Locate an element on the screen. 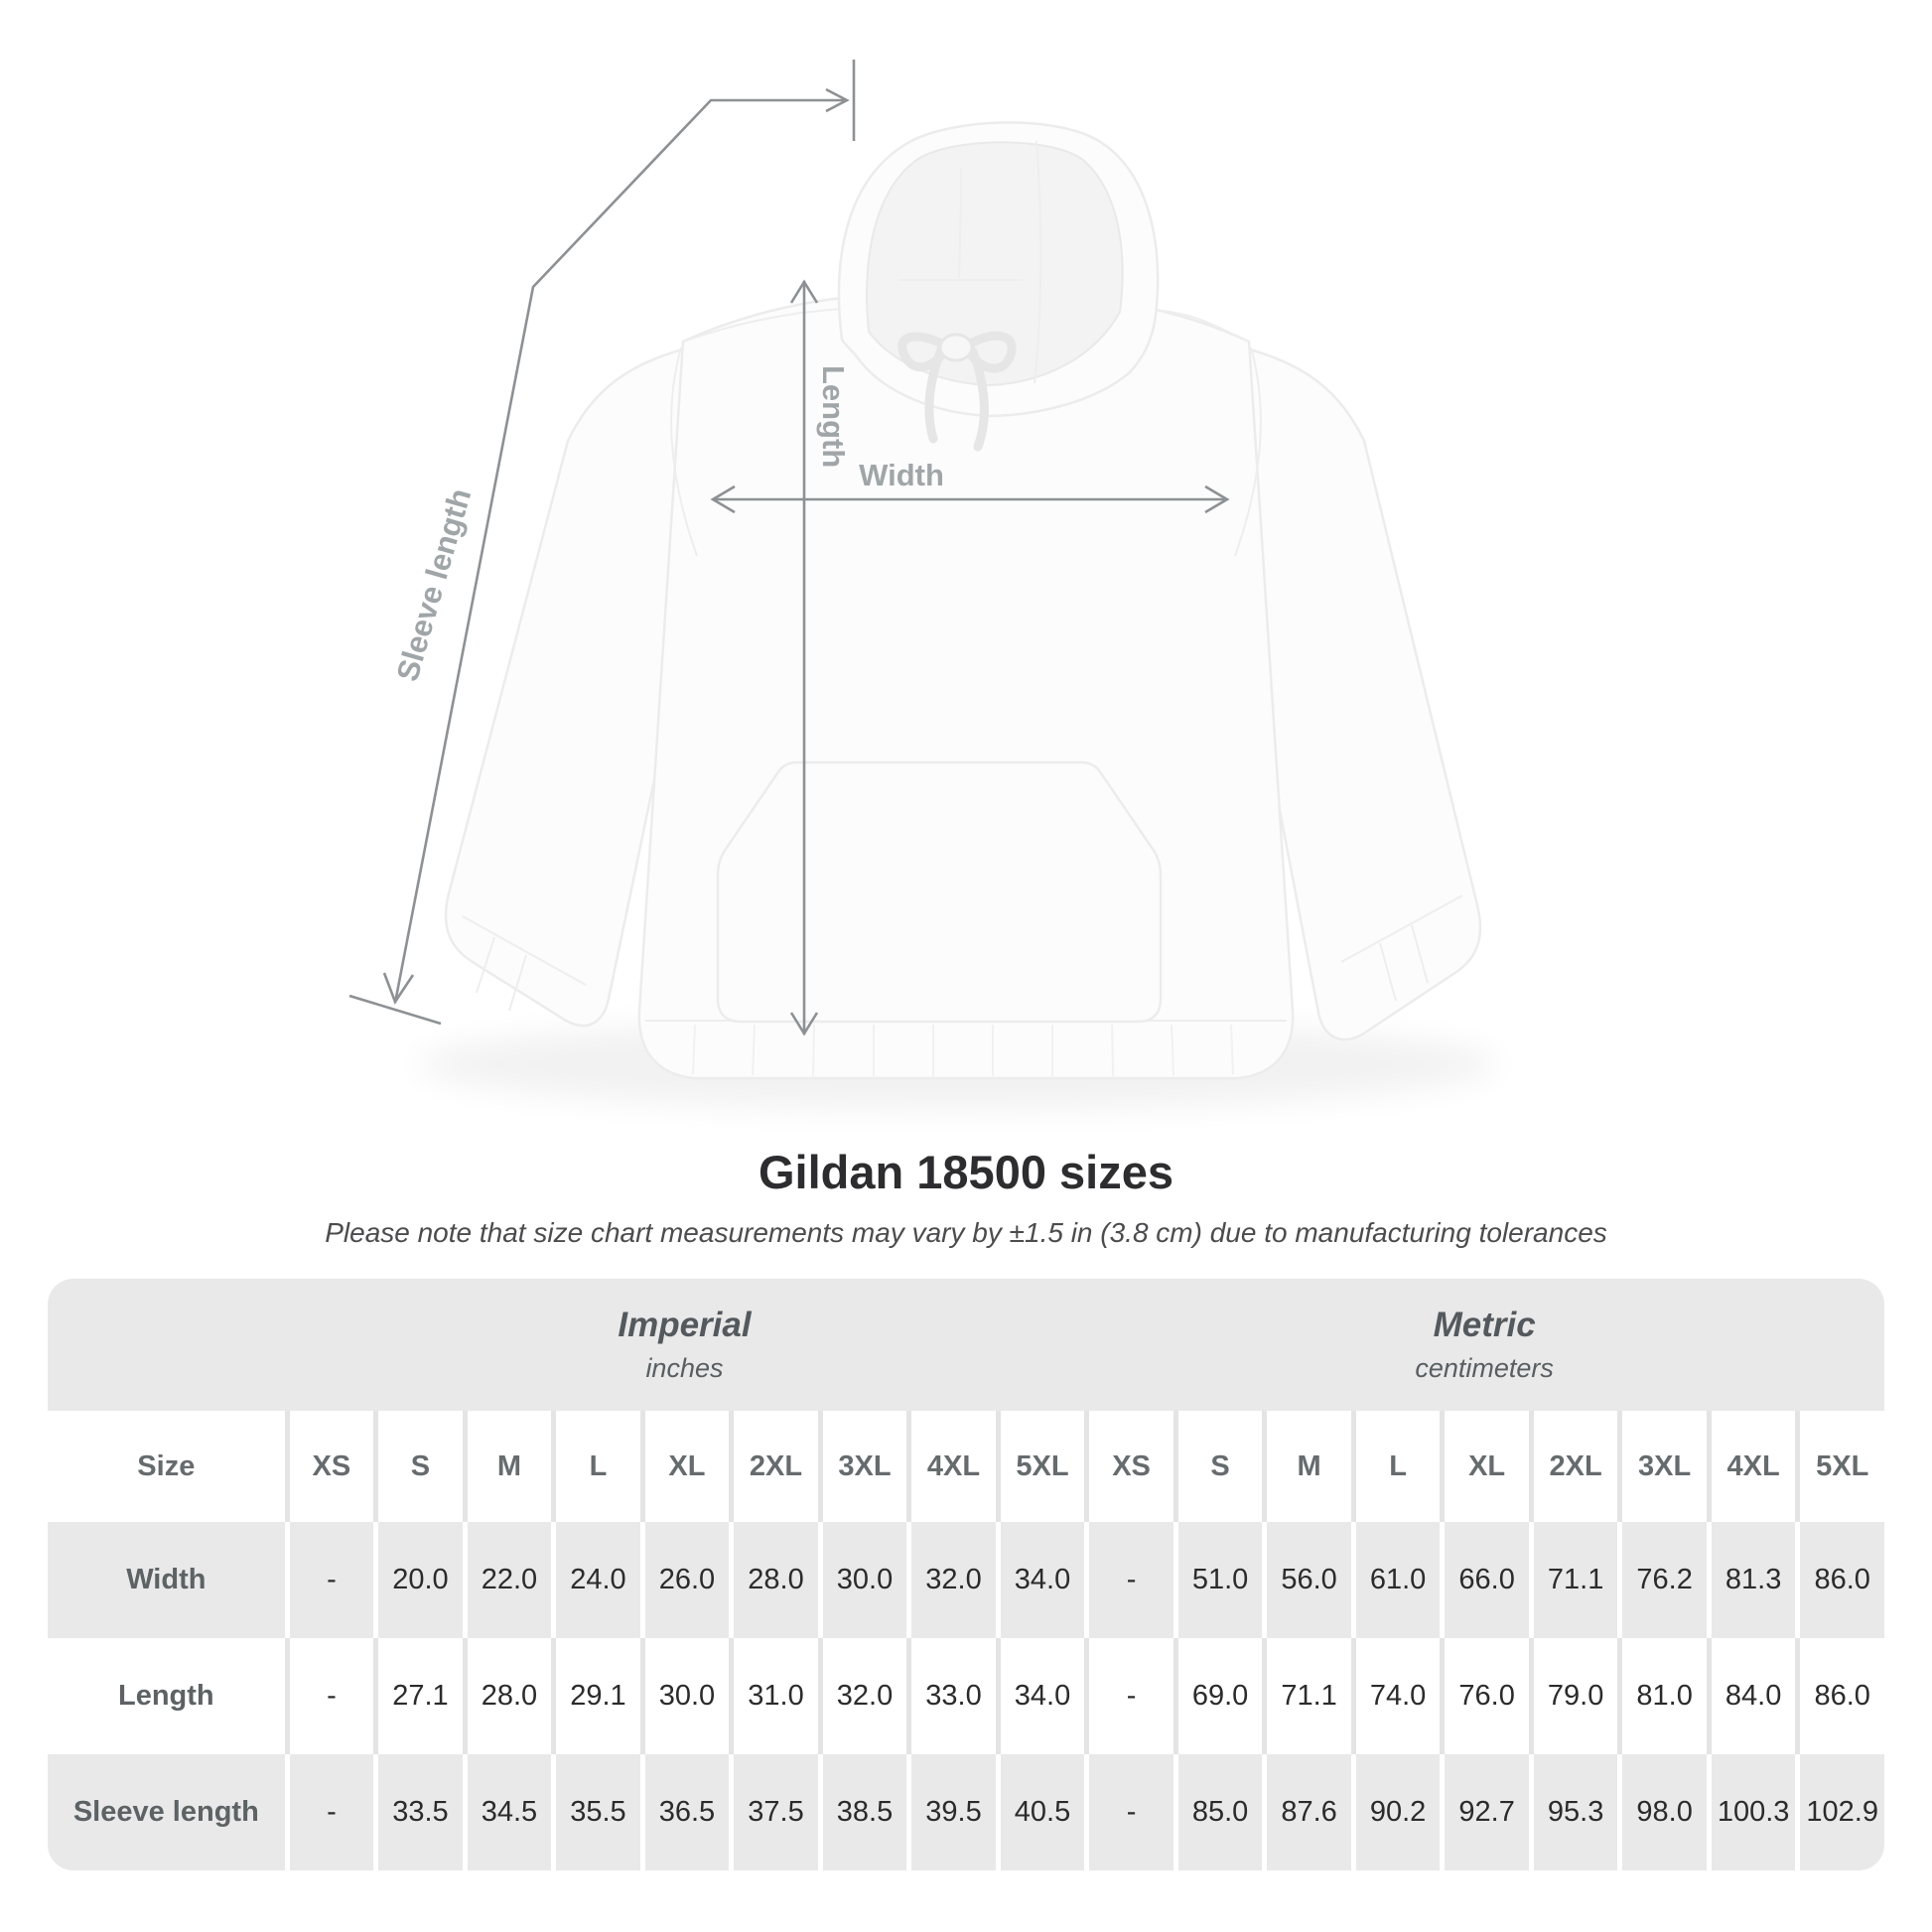  unit-group-label: Metric is located at coordinates (1485, 1325).